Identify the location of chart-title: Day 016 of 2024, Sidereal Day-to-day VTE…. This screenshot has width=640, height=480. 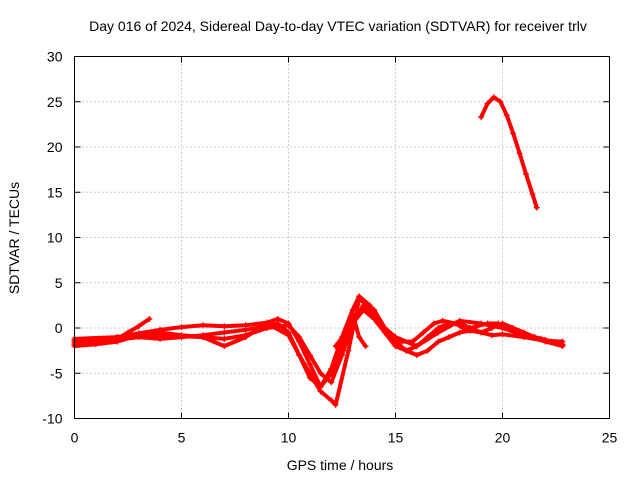
(338, 26).